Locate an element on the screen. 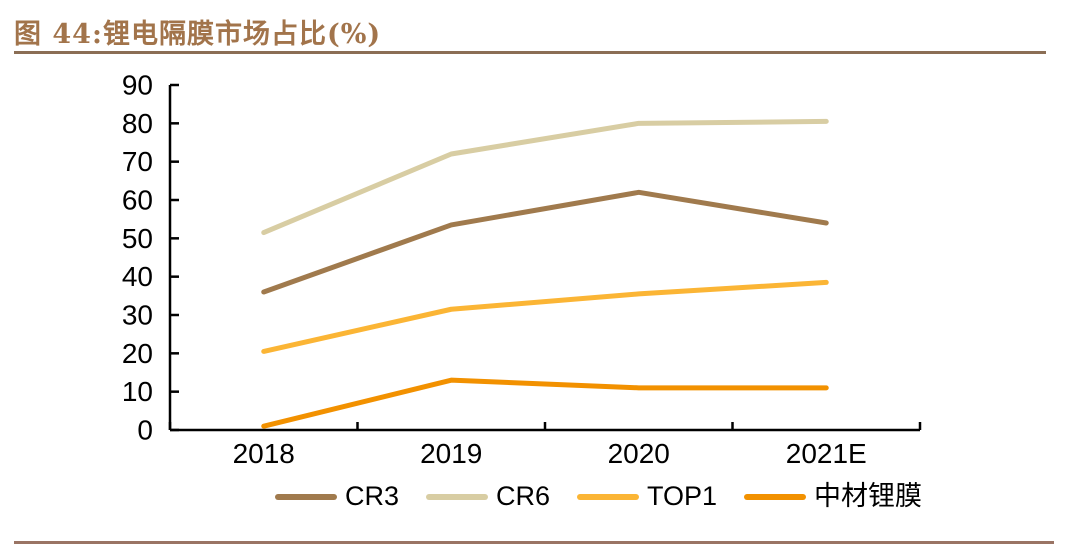 The width and height of the screenshot is (1067, 547). y-axis-tick-label: 90 is located at coordinates (137, 85).